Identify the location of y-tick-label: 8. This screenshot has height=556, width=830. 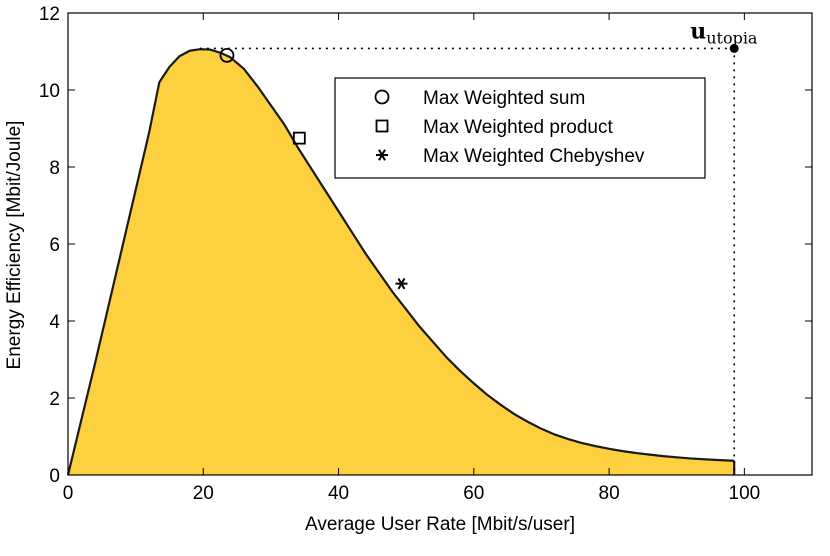
(54, 168).